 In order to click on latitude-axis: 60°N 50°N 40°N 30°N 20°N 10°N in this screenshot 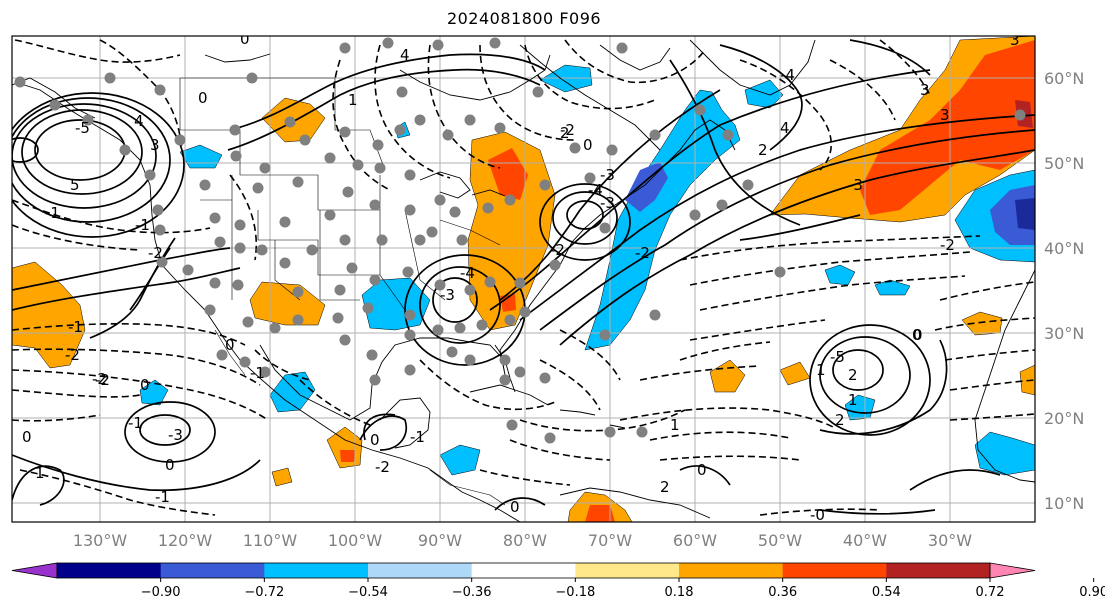, I will do `click(1064, 291)`.